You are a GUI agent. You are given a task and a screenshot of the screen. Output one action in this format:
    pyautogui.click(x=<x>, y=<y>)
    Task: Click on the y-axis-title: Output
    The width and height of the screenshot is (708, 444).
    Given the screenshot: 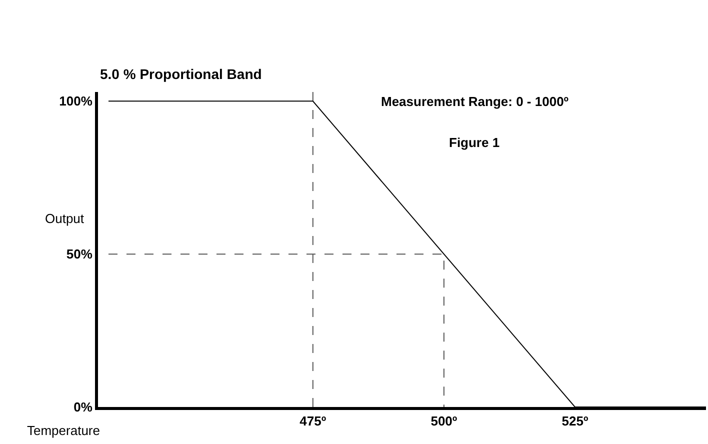 What is the action you would take?
    pyautogui.click(x=64, y=218)
    